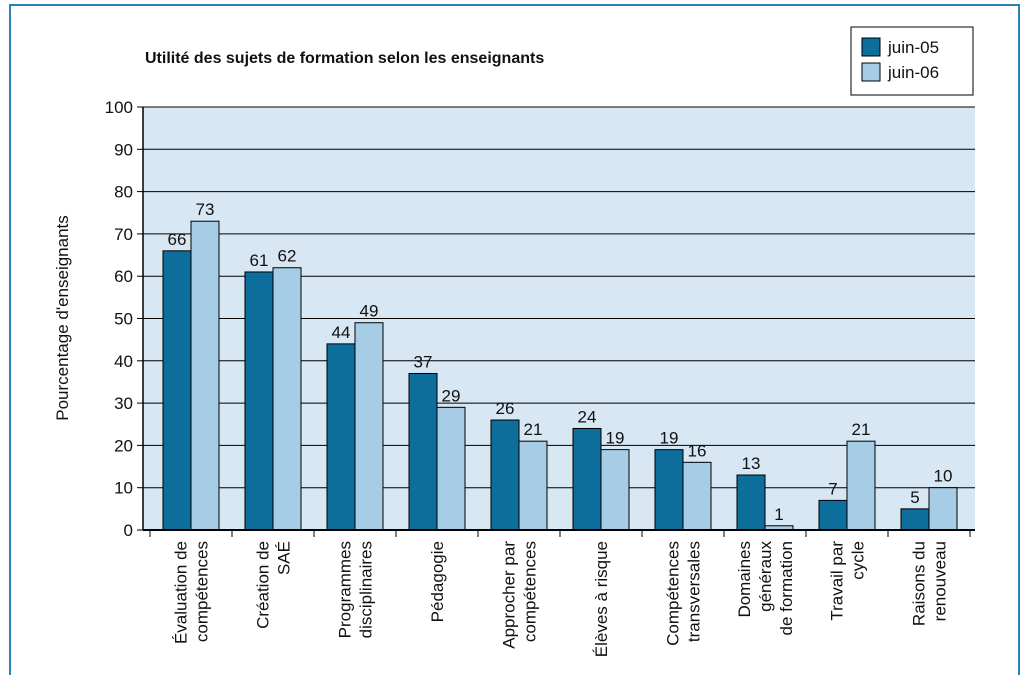 The height and width of the screenshot is (680, 1029). What do you see at coordinates (62, 318) in the screenshot?
I see `y-axis-label: Pourcentage d'enseignants` at bounding box center [62, 318].